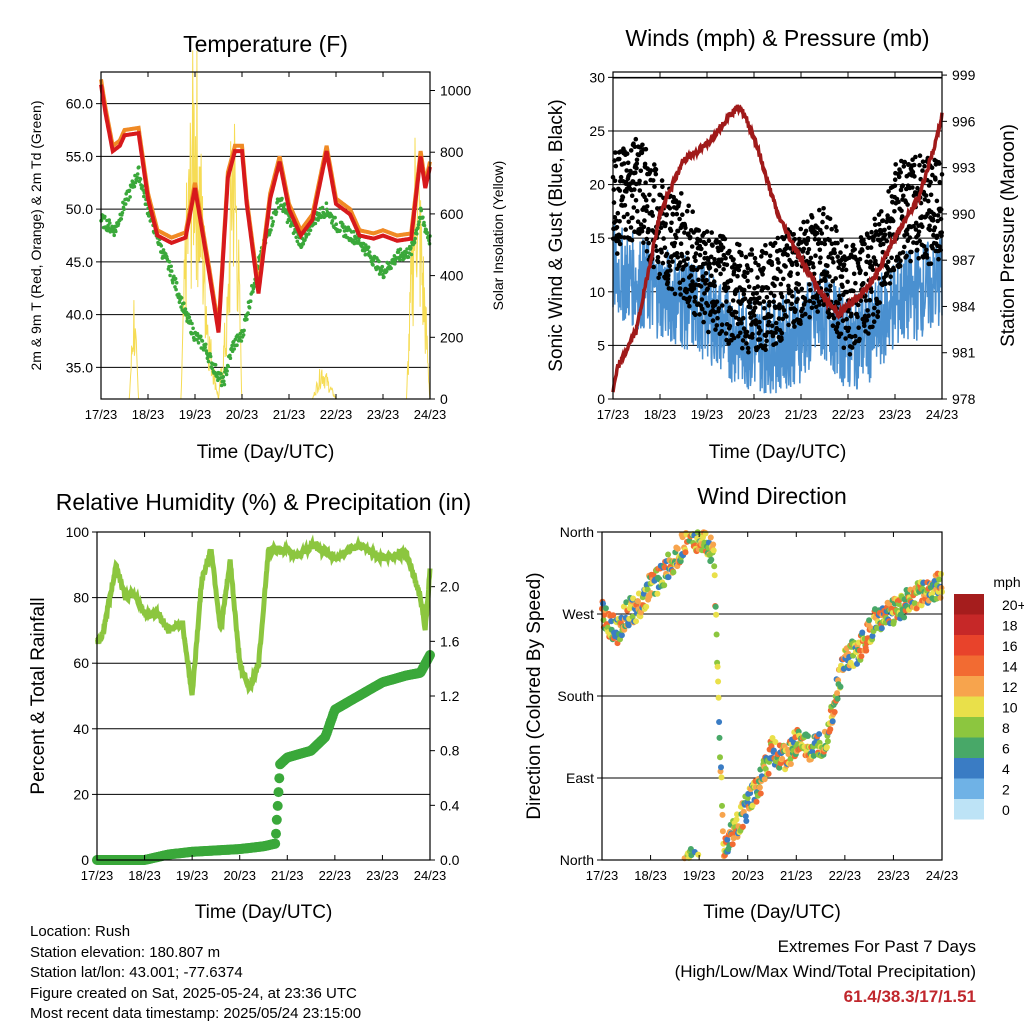 The height and width of the screenshot is (1025, 1024). What do you see at coordinates (964, 399) in the screenshot?
I see `winds-y2tick-label: 978` at bounding box center [964, 399].